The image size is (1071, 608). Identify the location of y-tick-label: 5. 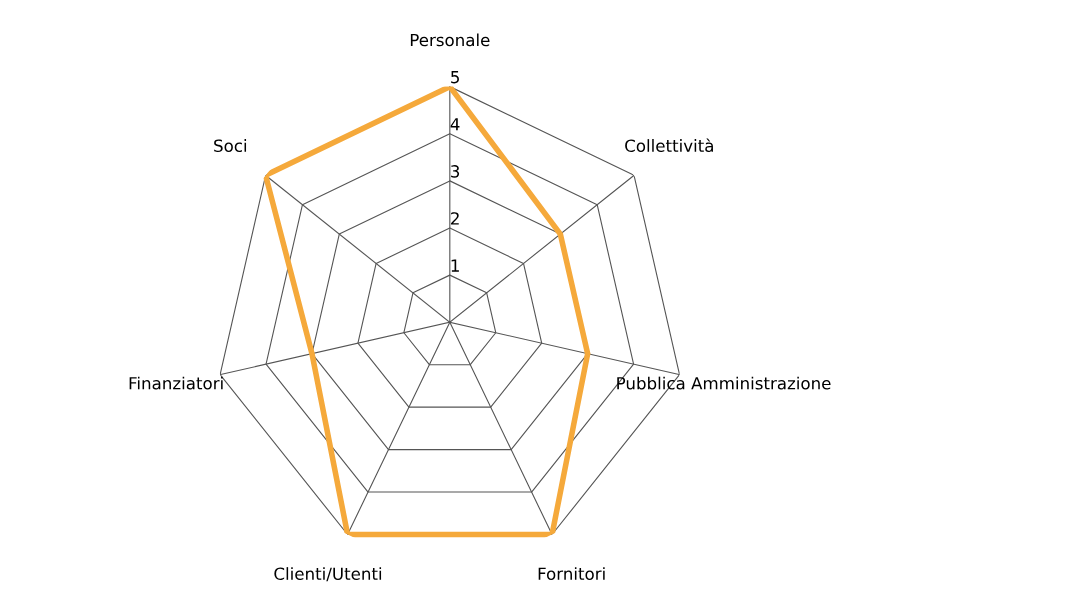
(455, 77).